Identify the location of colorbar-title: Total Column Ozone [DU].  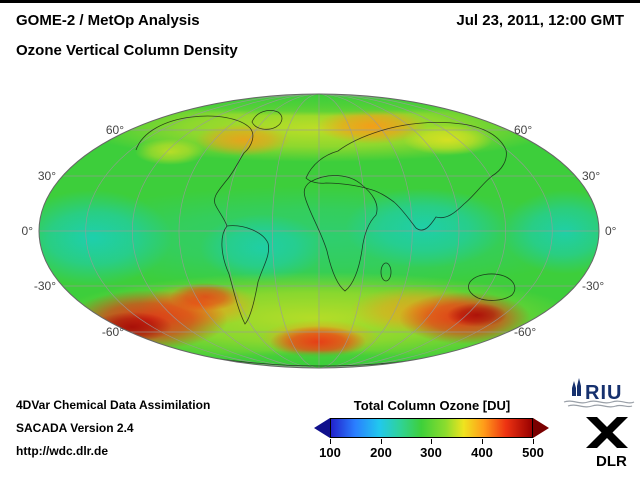
(432, 405).